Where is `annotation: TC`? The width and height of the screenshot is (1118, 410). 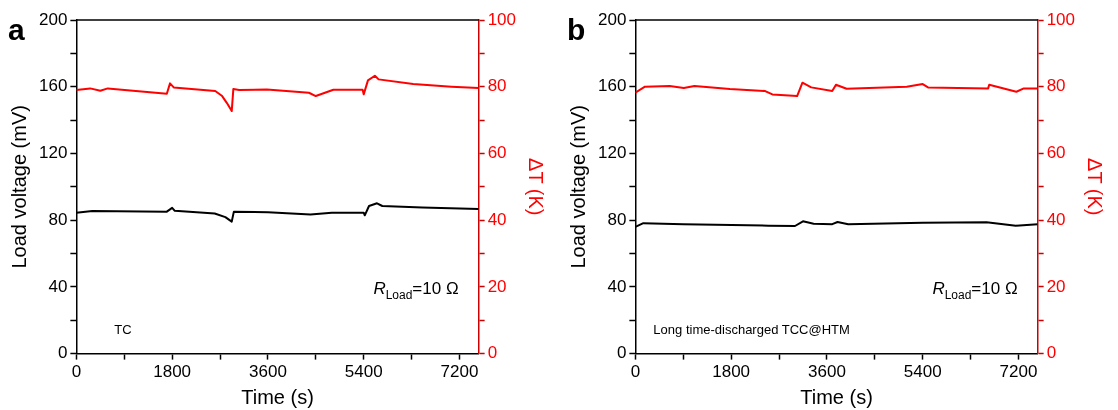
annotation: TC is located at coordinates (123, 329).